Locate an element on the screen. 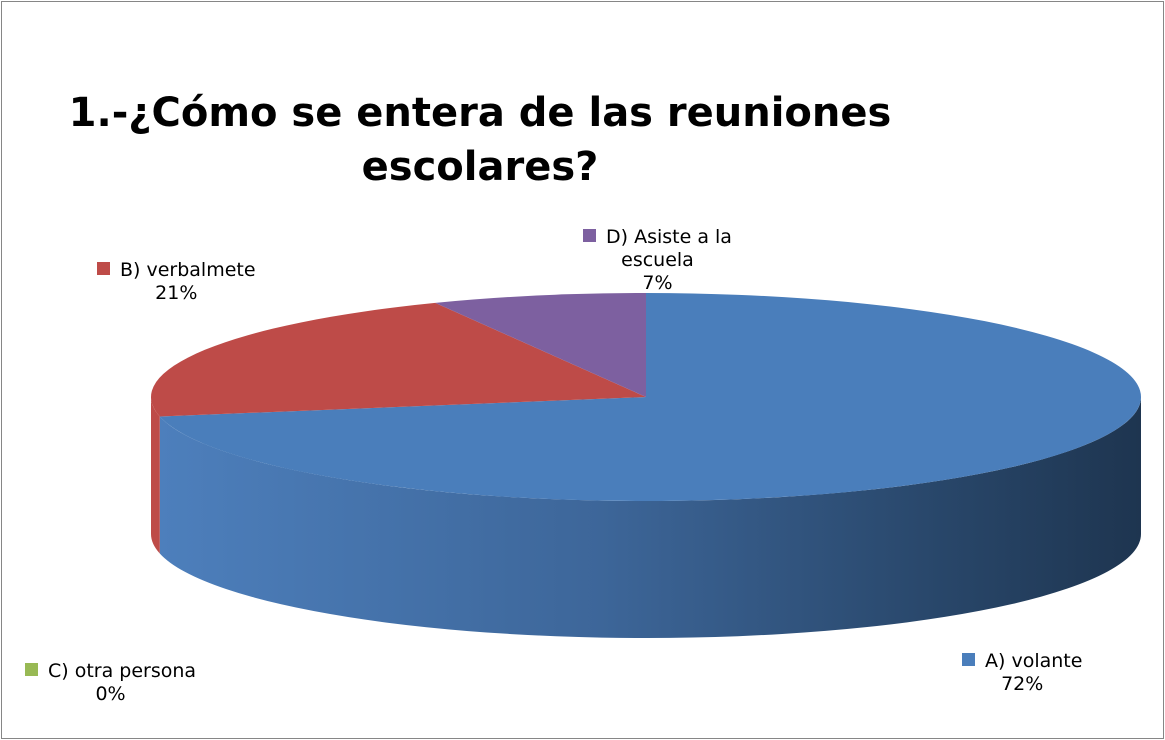  label-b-name: B) verbalmete is located at coordinates (188, 270).